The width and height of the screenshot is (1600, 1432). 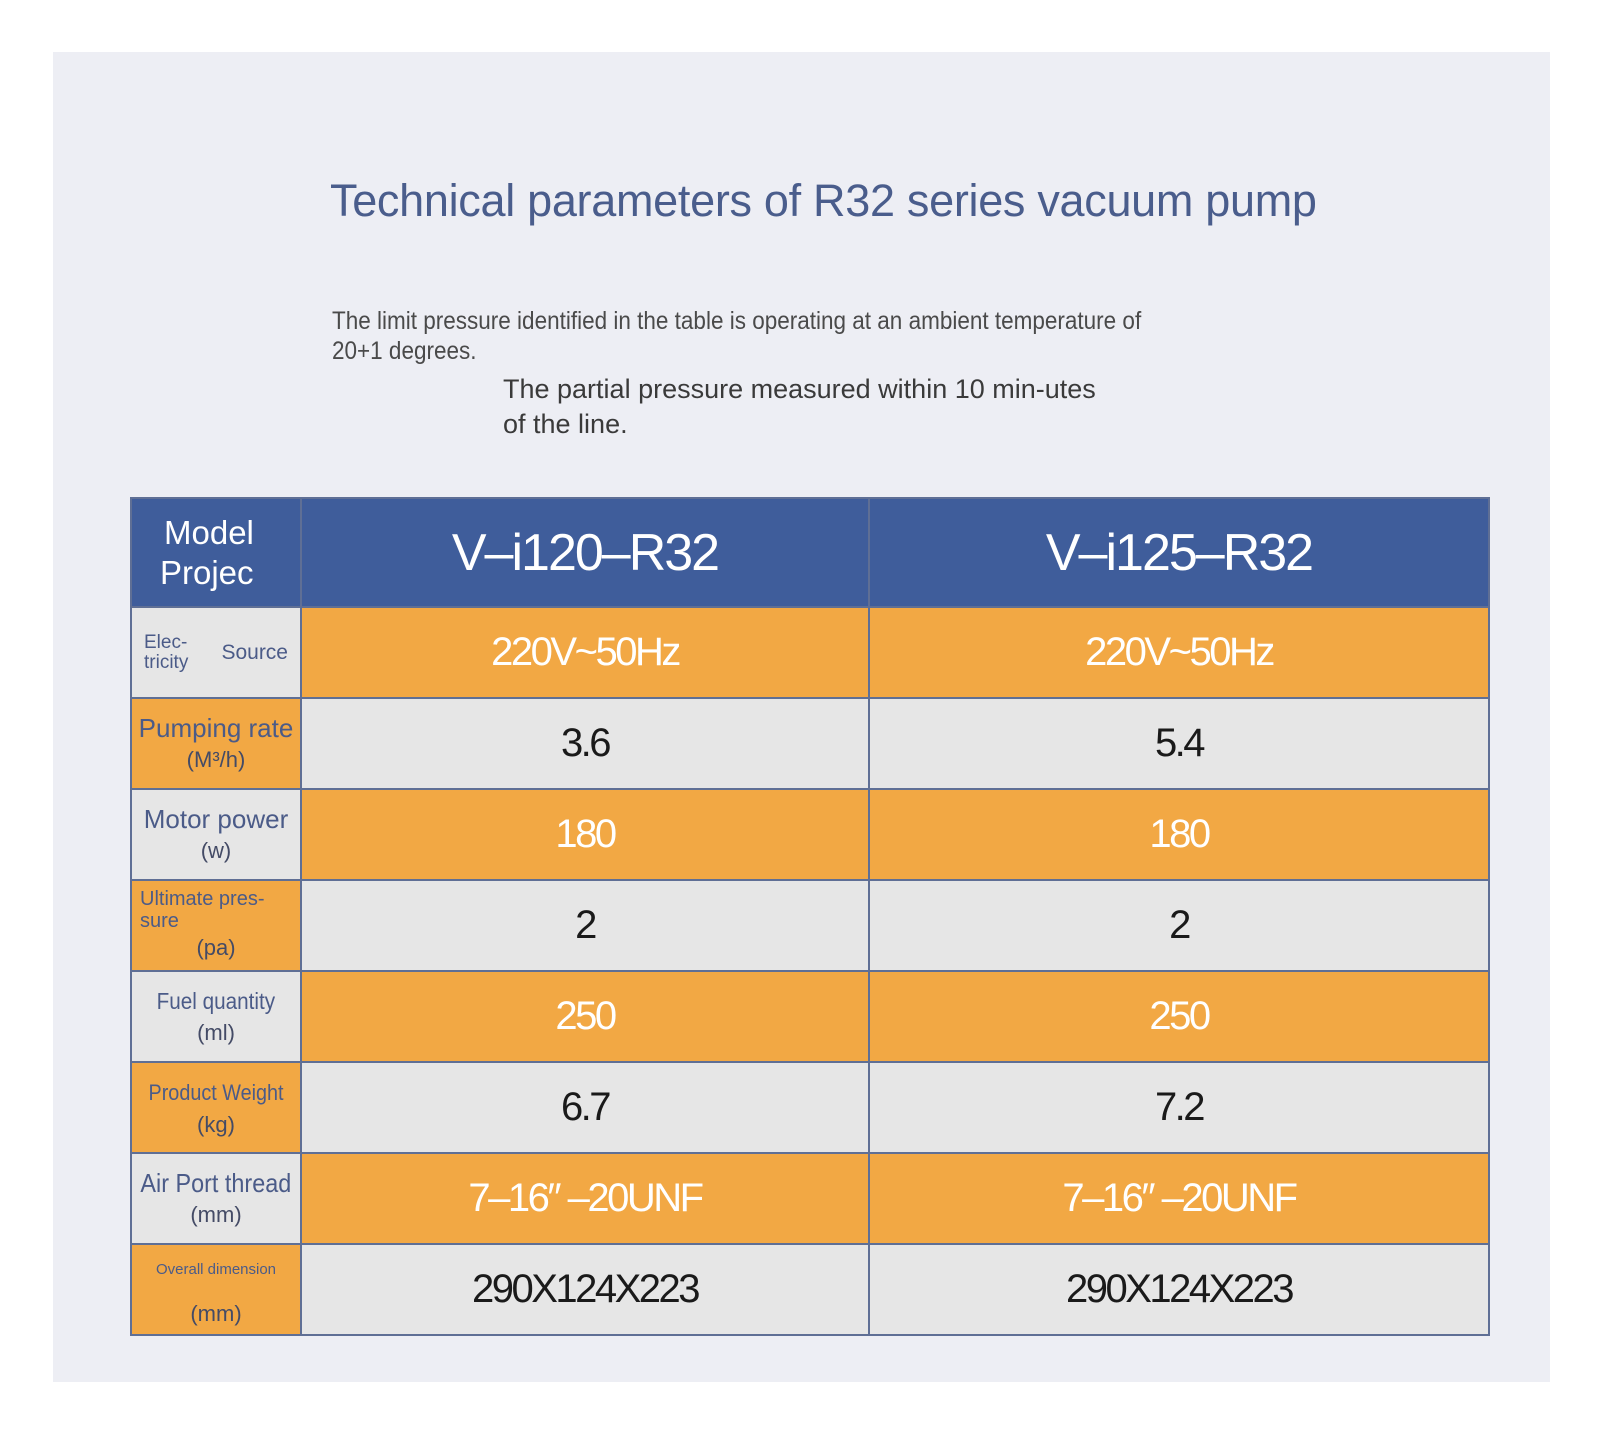 What do you see at coordinates (216, 652) in the screenshot?
I see `row-label-electricity: Elec-tricity Source` at bounding box center [216, 652].